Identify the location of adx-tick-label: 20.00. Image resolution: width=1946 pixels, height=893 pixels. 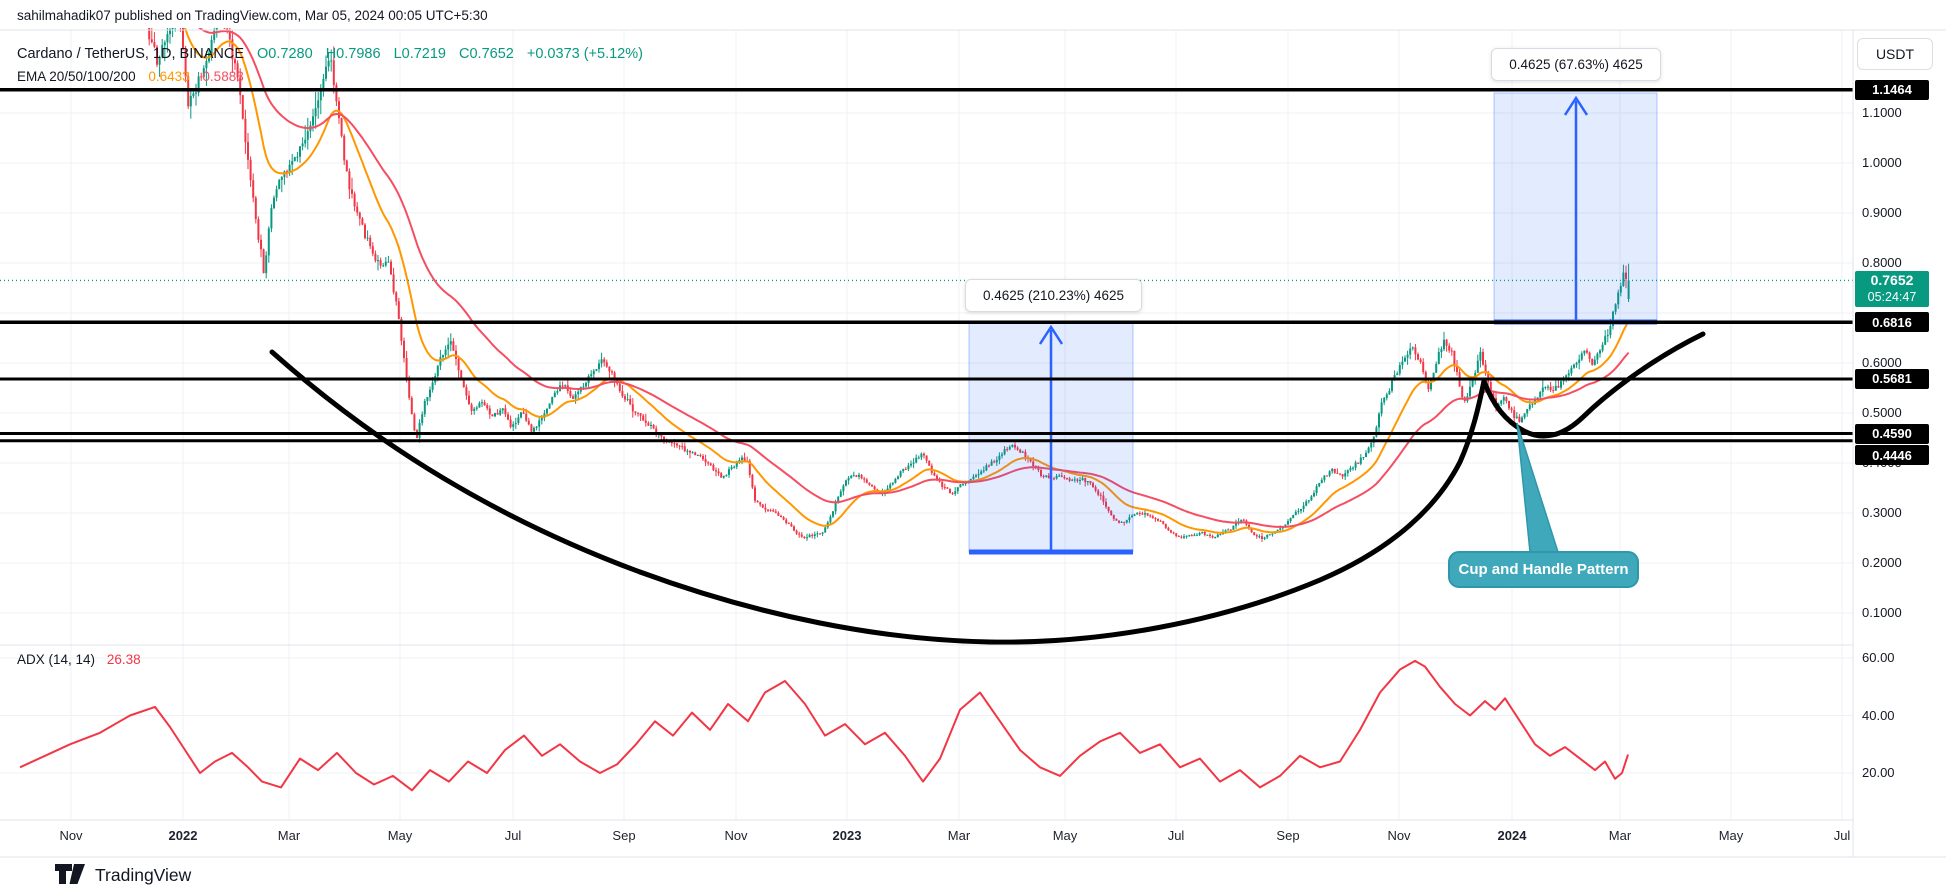
(1878, 772).